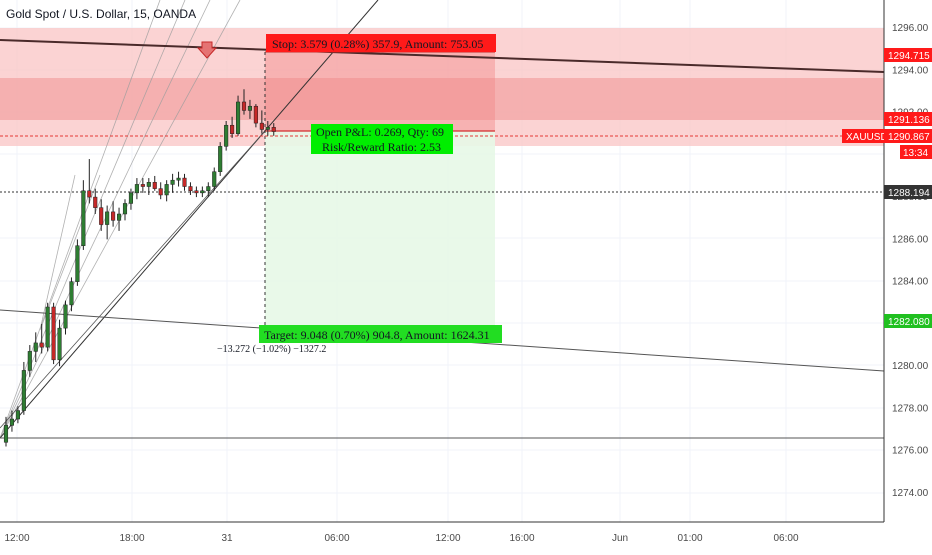 The image size is (932, 555). Describe the element at coordinates (909, 322) in the screenshot. I see `target-price-text: 1282.080` at that location.